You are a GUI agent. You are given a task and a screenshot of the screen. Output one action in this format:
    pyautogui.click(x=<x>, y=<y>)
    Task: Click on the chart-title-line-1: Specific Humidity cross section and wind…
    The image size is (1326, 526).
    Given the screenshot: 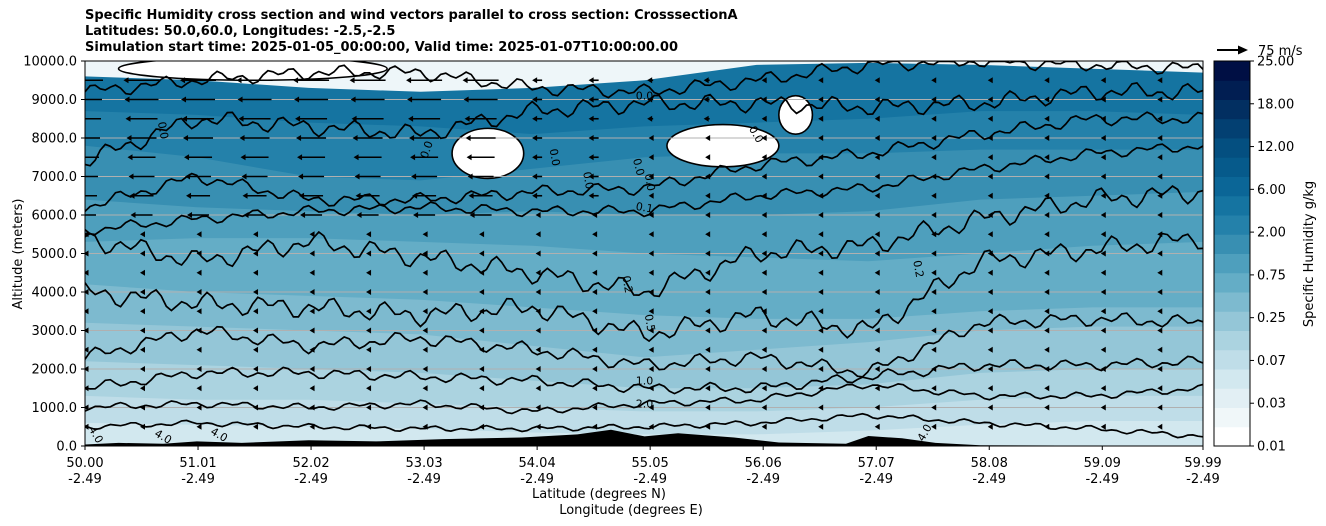 What is the action you would take?
    pyautogui.click(x=411, y=15)
    